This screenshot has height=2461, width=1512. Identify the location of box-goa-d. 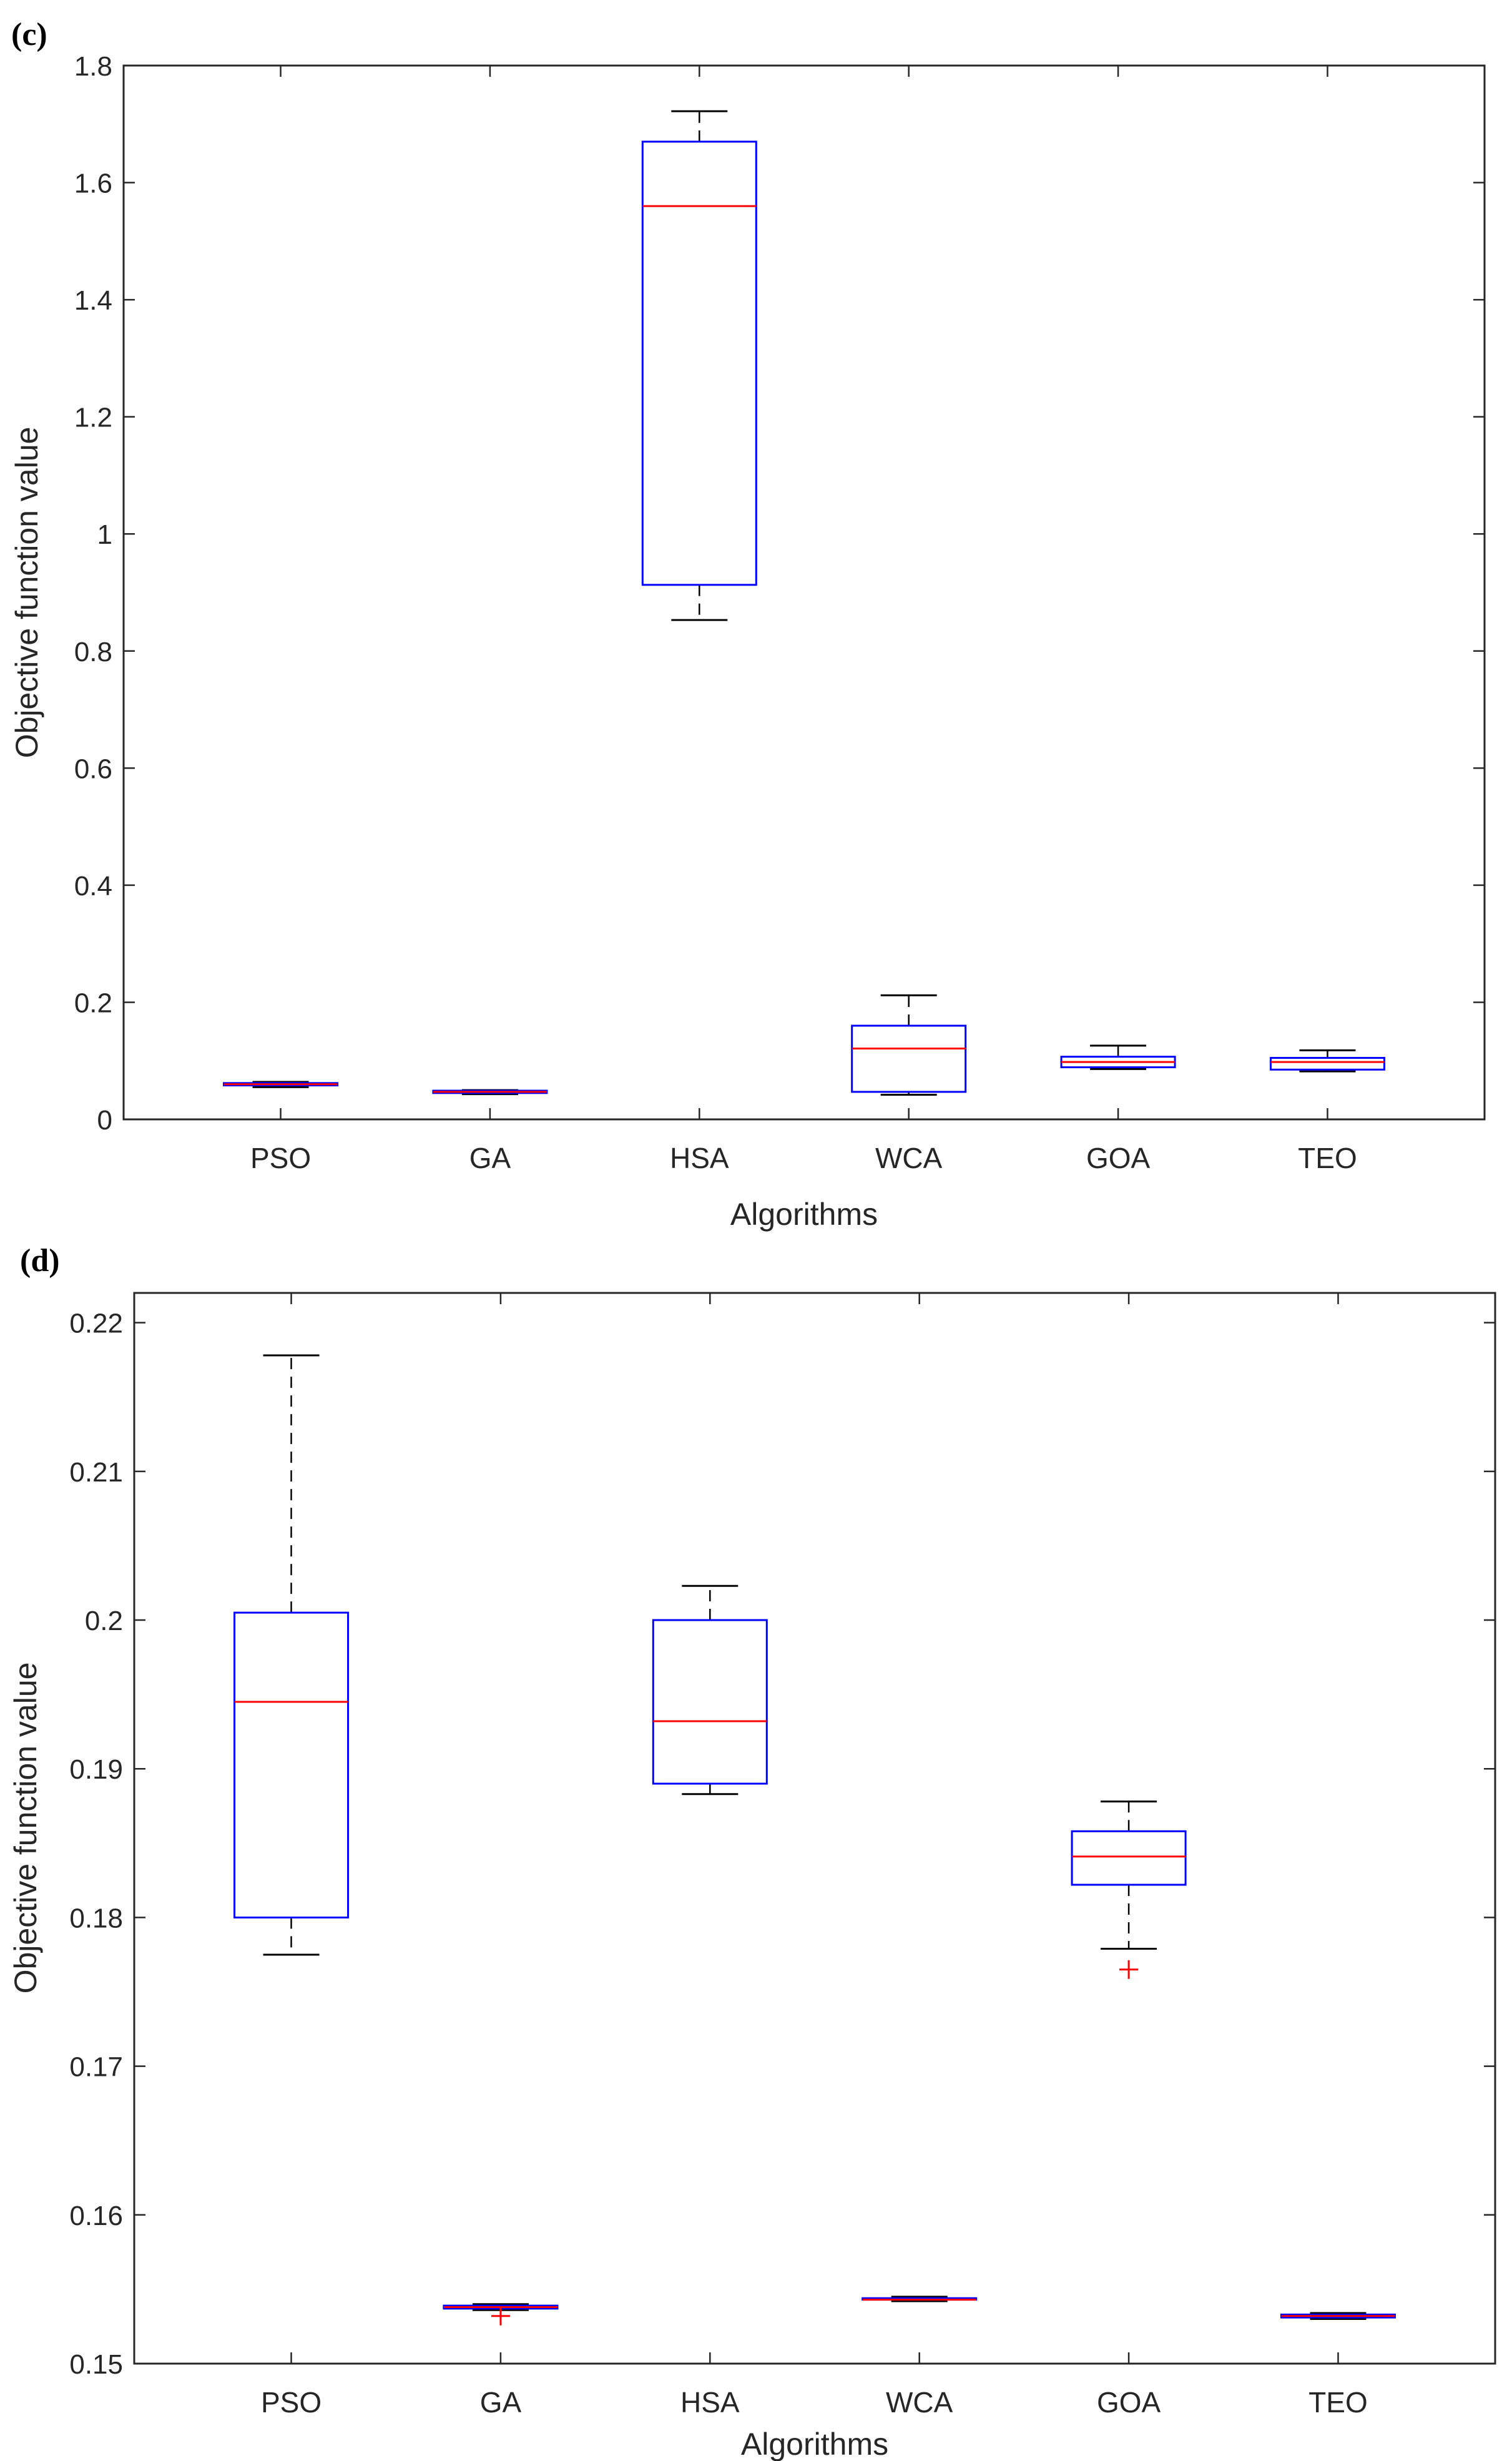
(1129, 1890).